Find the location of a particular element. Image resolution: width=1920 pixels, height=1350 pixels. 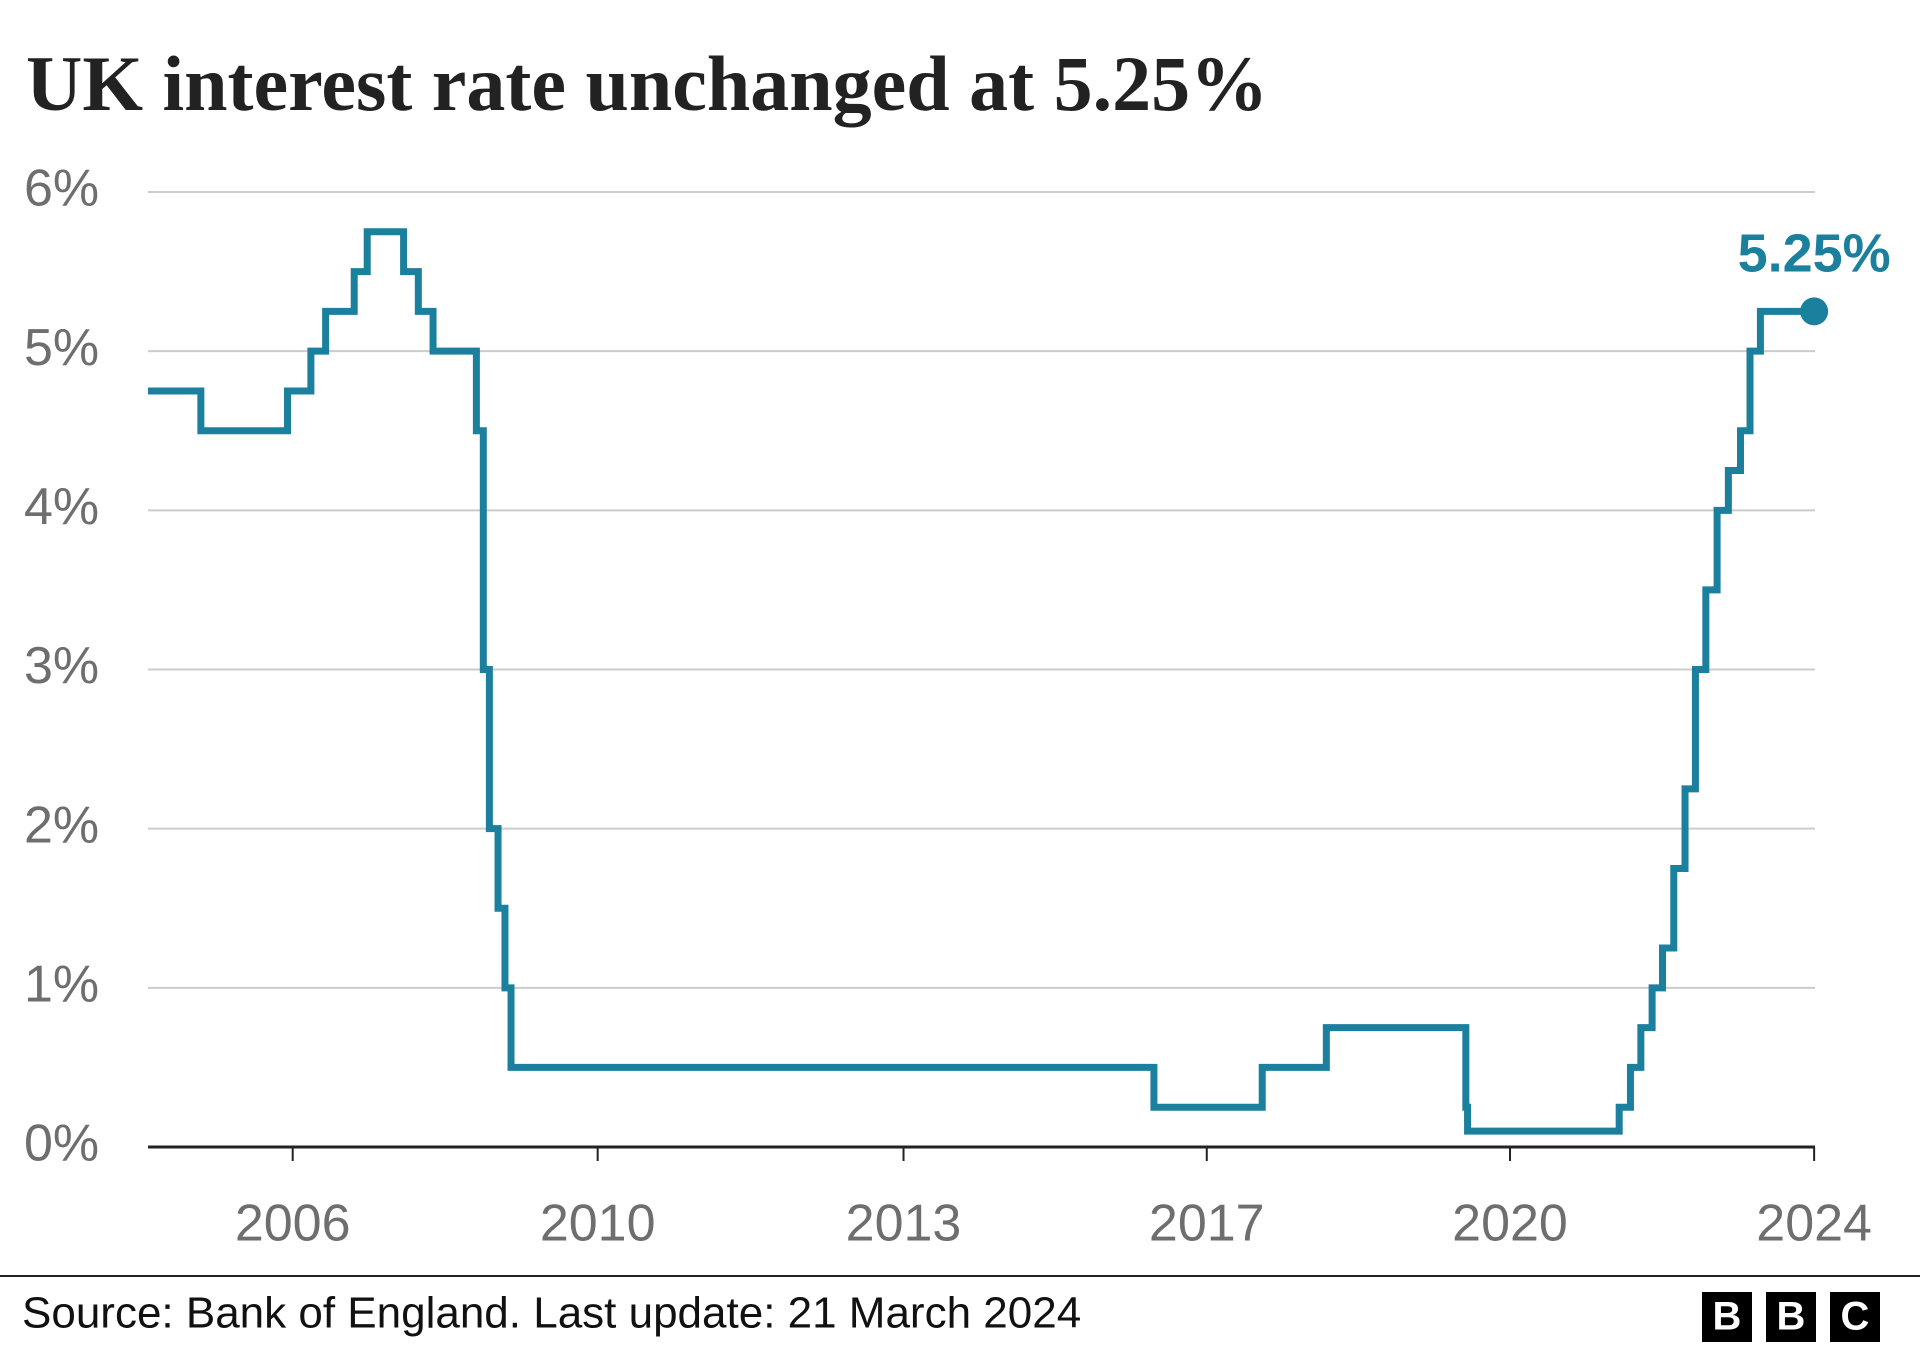

x-tick-label: 2006 is located at coordinates (293, 1224).